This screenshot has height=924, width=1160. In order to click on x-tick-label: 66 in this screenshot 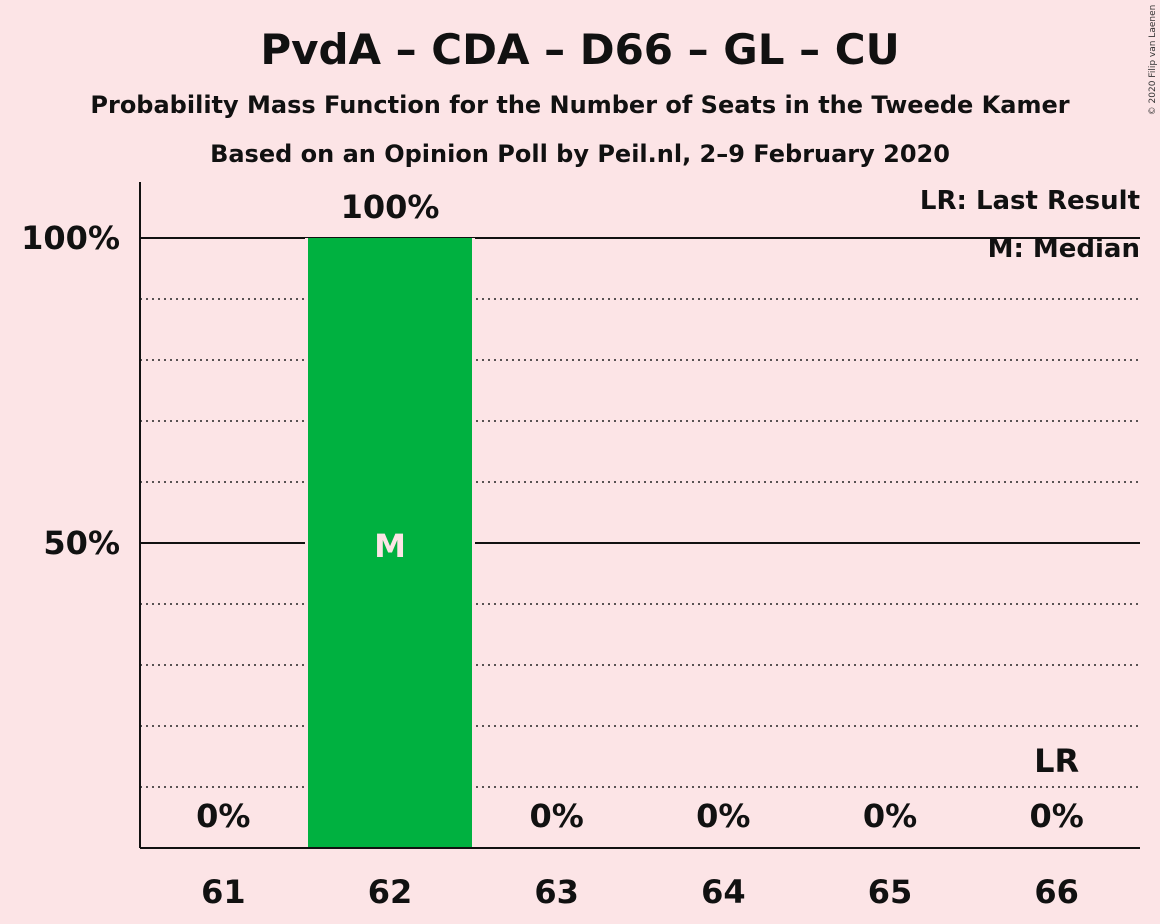, I will do `click(1056, 892)`.